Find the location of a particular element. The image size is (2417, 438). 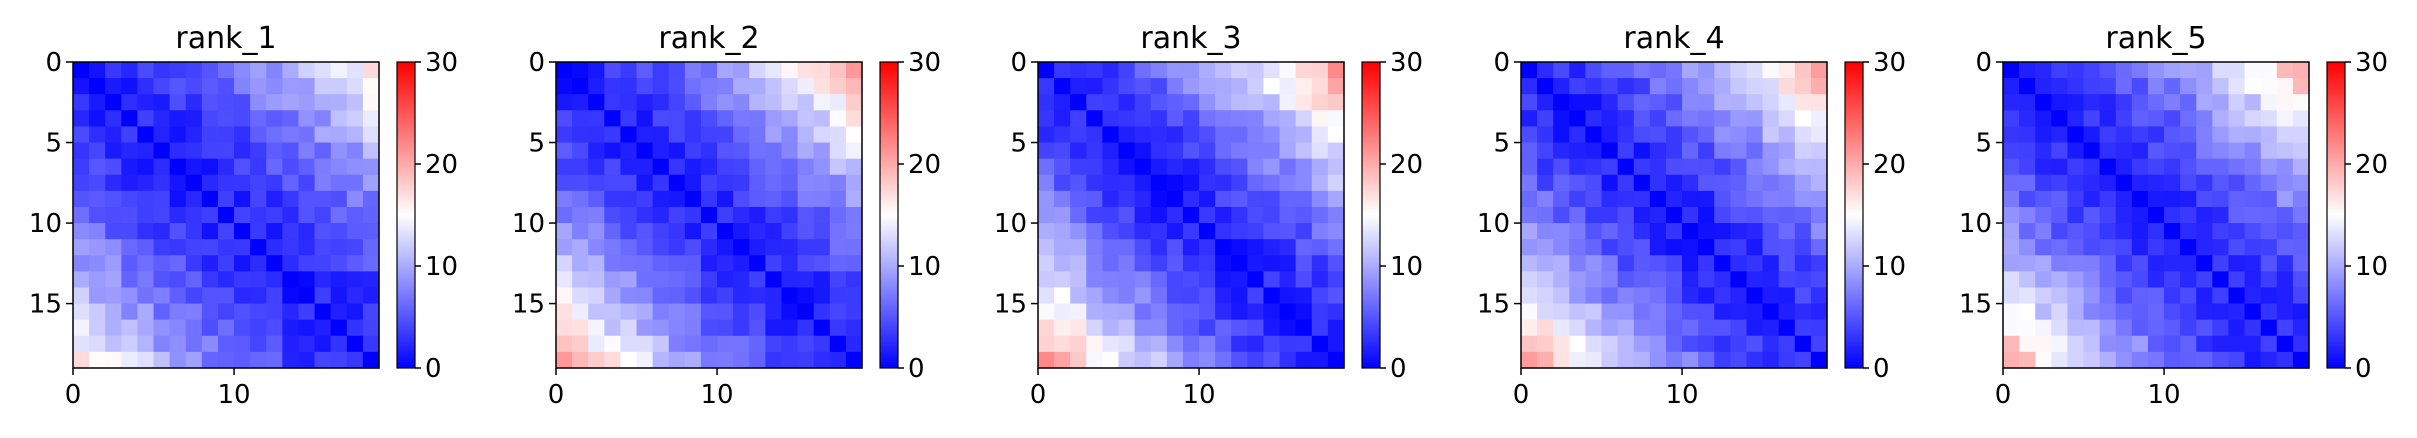

x-tick-label: 10 is located at coordinates (1199, 395).